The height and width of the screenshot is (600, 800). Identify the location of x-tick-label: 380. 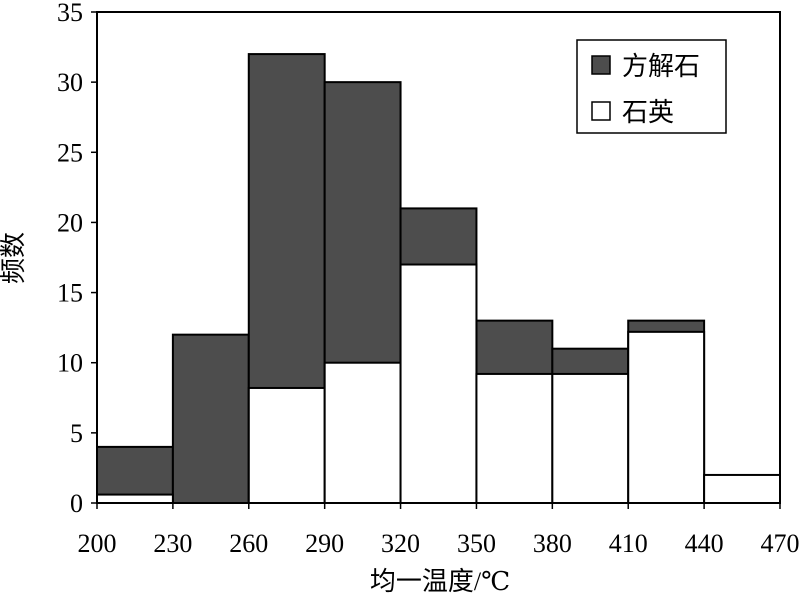
(552, 543).